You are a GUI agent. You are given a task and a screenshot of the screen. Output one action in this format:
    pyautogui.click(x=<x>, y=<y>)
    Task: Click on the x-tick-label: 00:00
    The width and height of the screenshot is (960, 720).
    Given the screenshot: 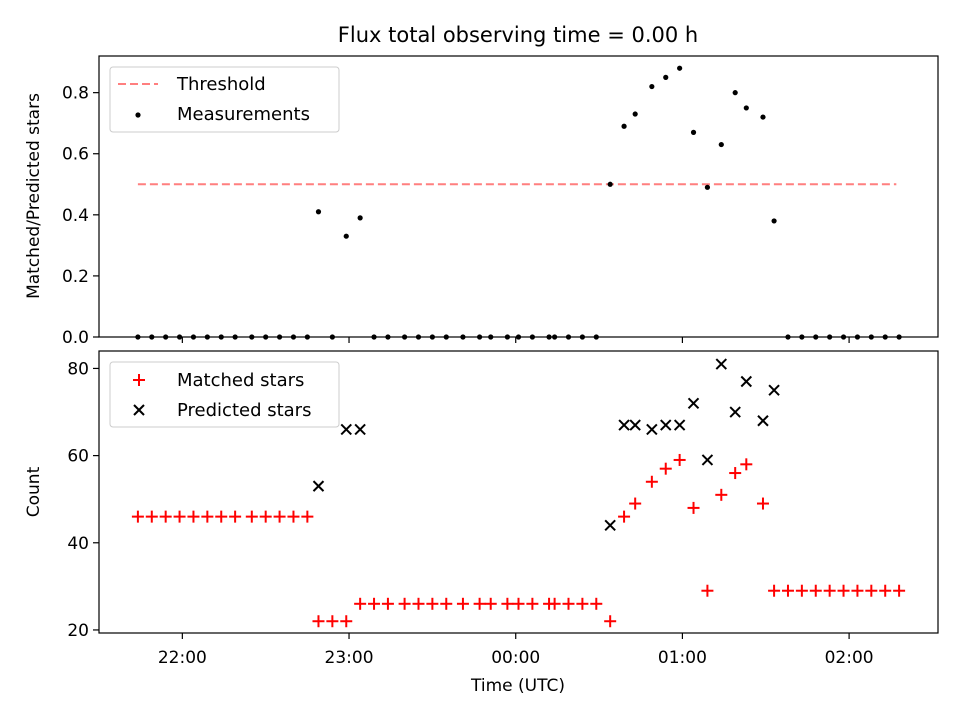 What is the action you would take?
    pyautogui.click(x=515, y=658)
    